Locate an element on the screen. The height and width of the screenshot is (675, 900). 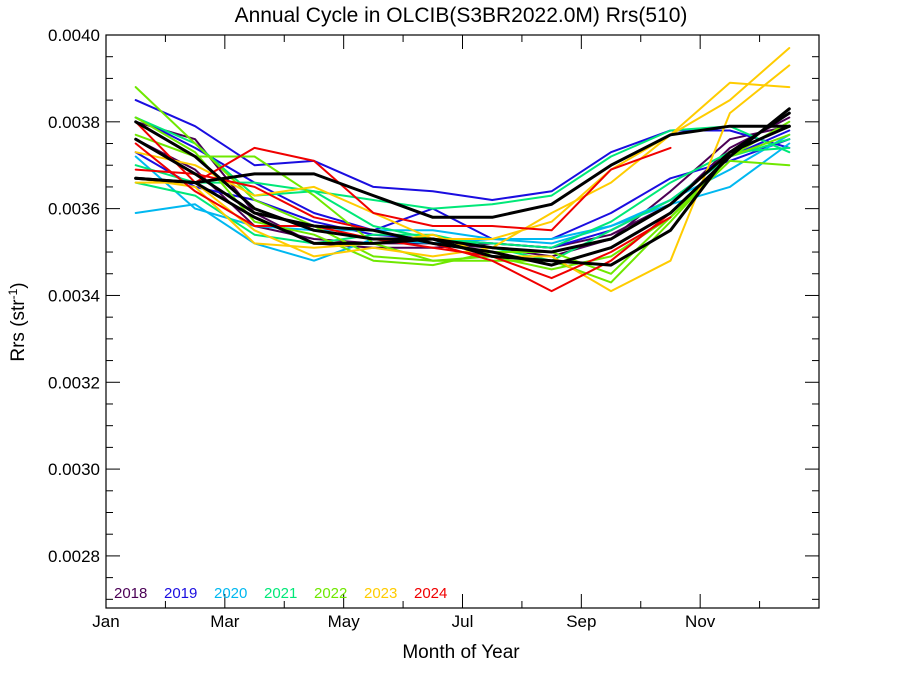
y-tick-label: 0.0030 is located at coordinates (74, 469).